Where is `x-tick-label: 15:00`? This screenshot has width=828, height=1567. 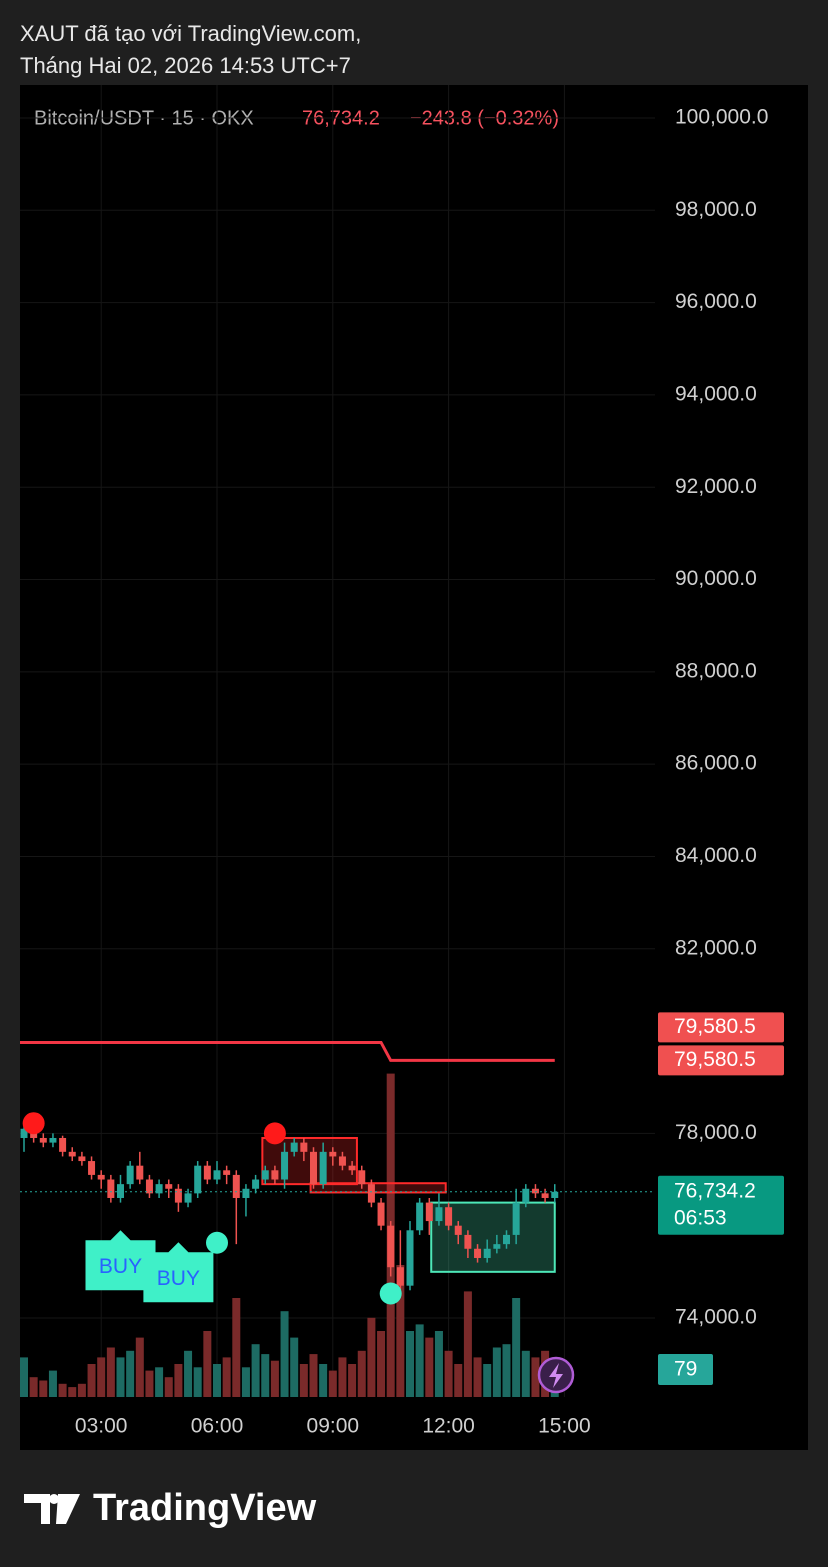 x-tick-label: 15:00 is located at coordinates (564, 1426).